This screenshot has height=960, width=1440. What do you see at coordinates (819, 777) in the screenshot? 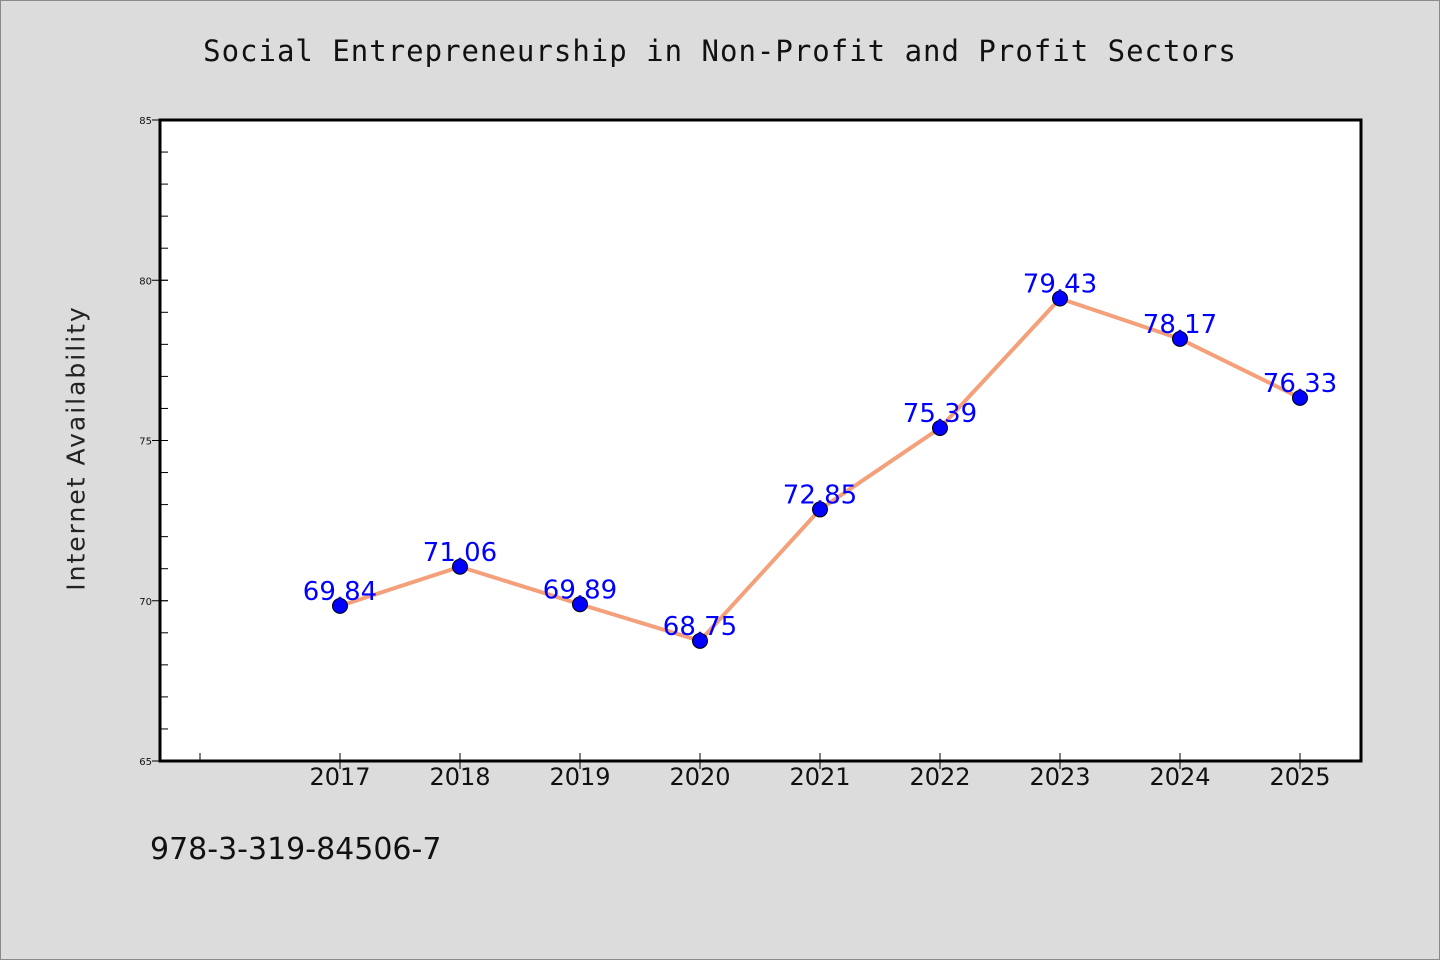
I see `x-tick-label: 2021` at bounding box center [819, 777].